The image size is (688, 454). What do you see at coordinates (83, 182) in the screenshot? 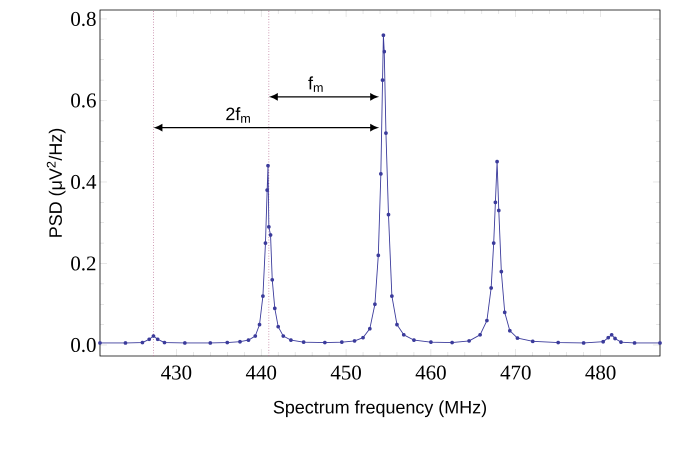
I see `y-tick-label: 0.4` at bounding box center [83, 182].